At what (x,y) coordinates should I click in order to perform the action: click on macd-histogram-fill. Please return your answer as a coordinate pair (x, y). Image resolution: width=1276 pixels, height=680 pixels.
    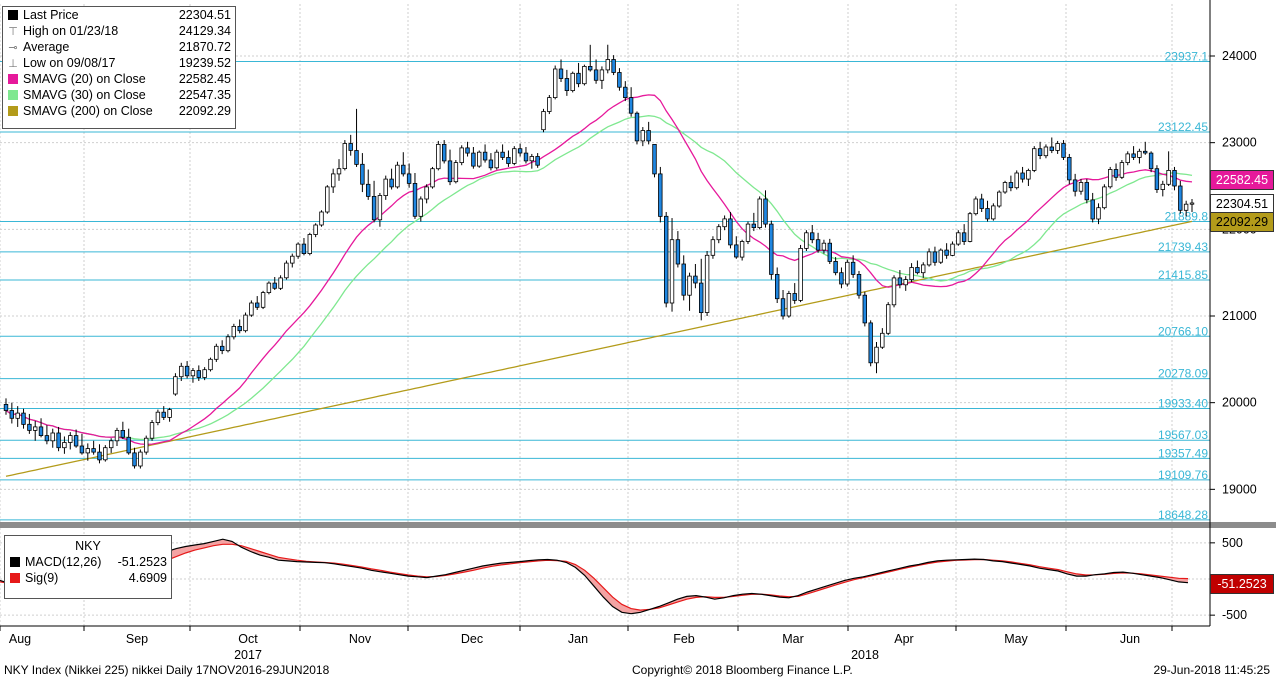
    Looking at the image, I should click on (594, 576).